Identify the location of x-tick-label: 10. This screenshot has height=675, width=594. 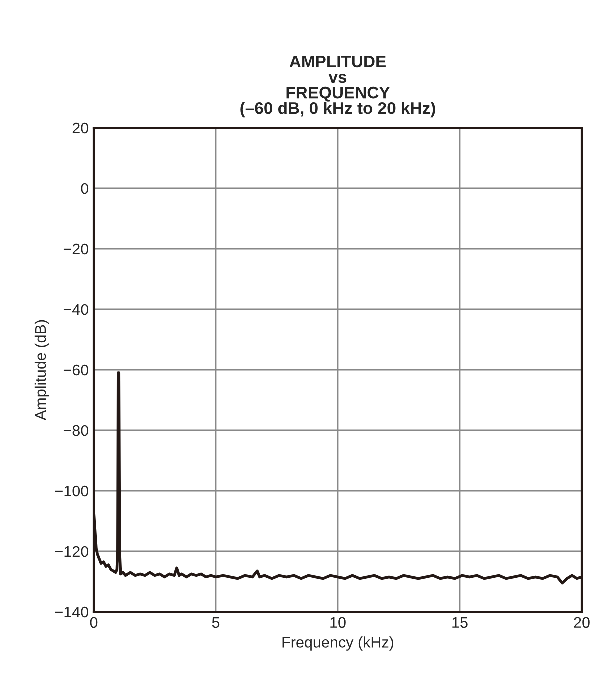
(338, 622).